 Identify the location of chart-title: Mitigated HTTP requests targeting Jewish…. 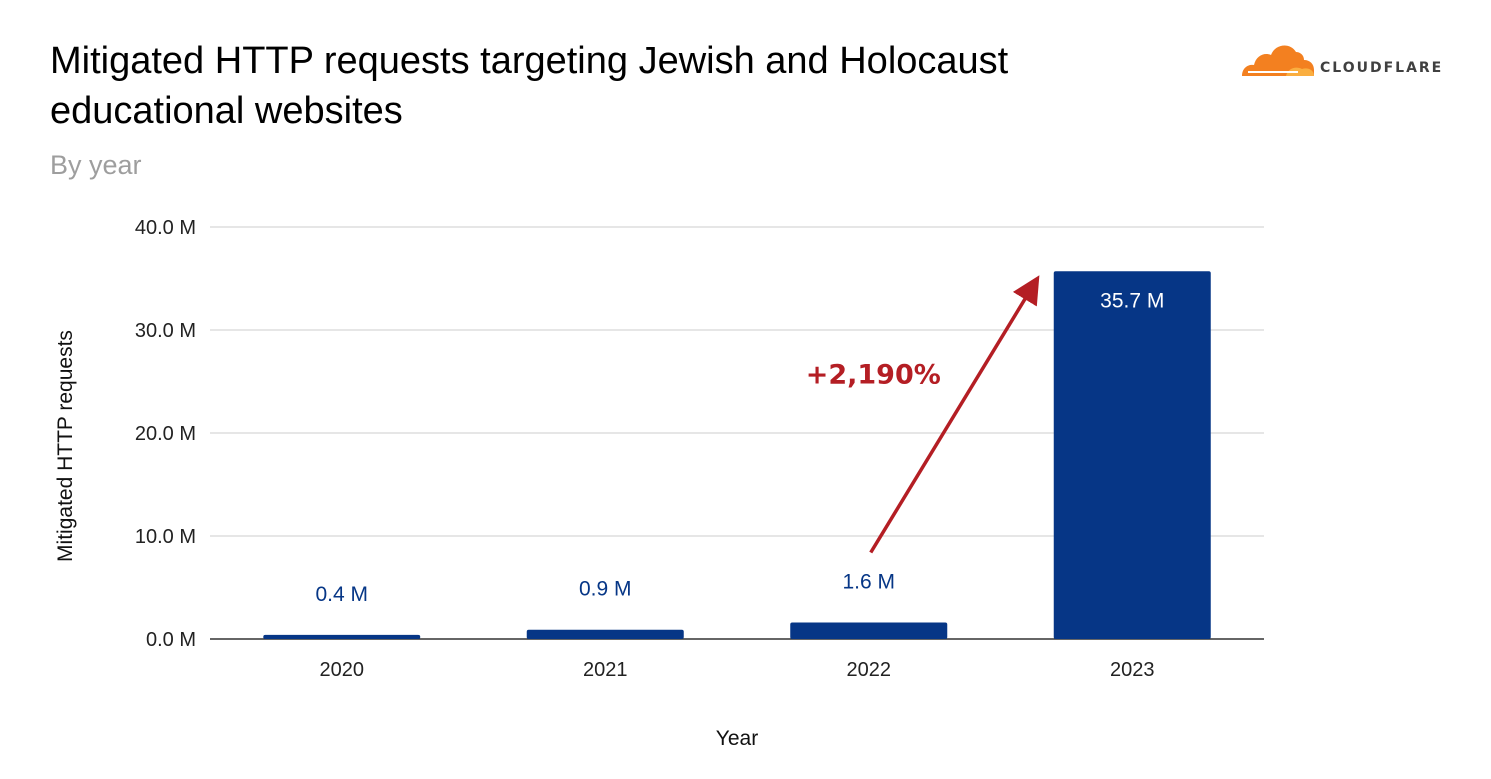
(529, 86).